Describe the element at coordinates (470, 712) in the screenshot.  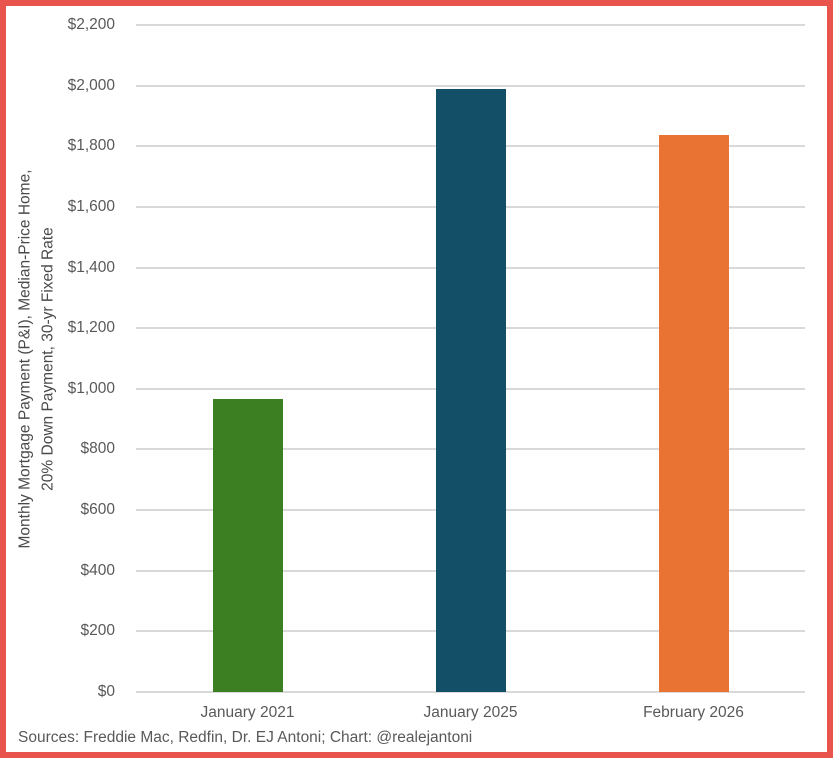
I see `x-category-label: January 2025` at that location.